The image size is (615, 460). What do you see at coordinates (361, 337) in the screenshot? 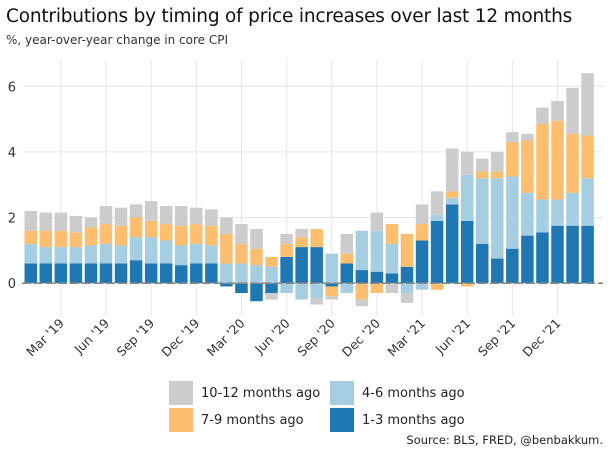
I see `x-tick-label: Dec '20` at bounding box center [361, 337].